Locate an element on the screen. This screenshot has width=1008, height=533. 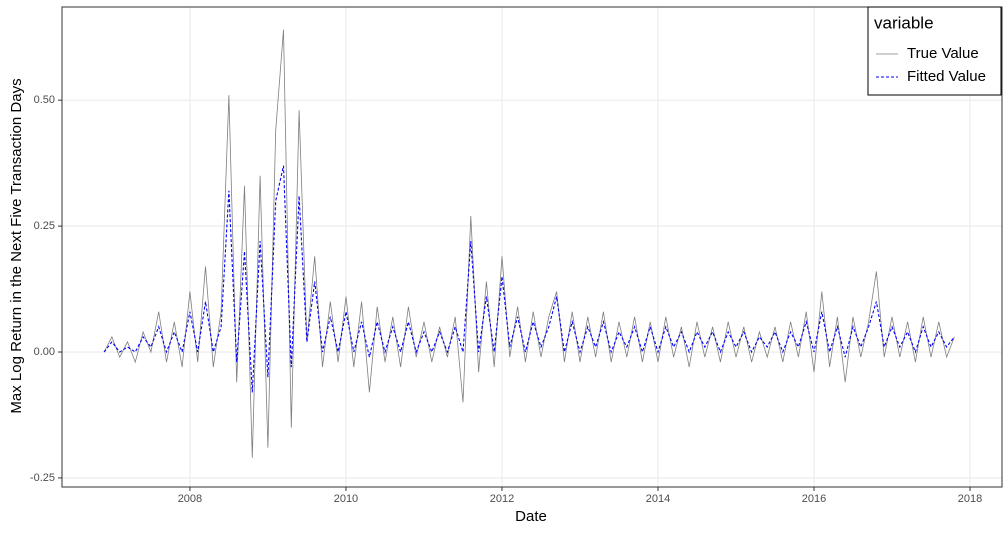
legend-box is located at coordinates (934, 51).